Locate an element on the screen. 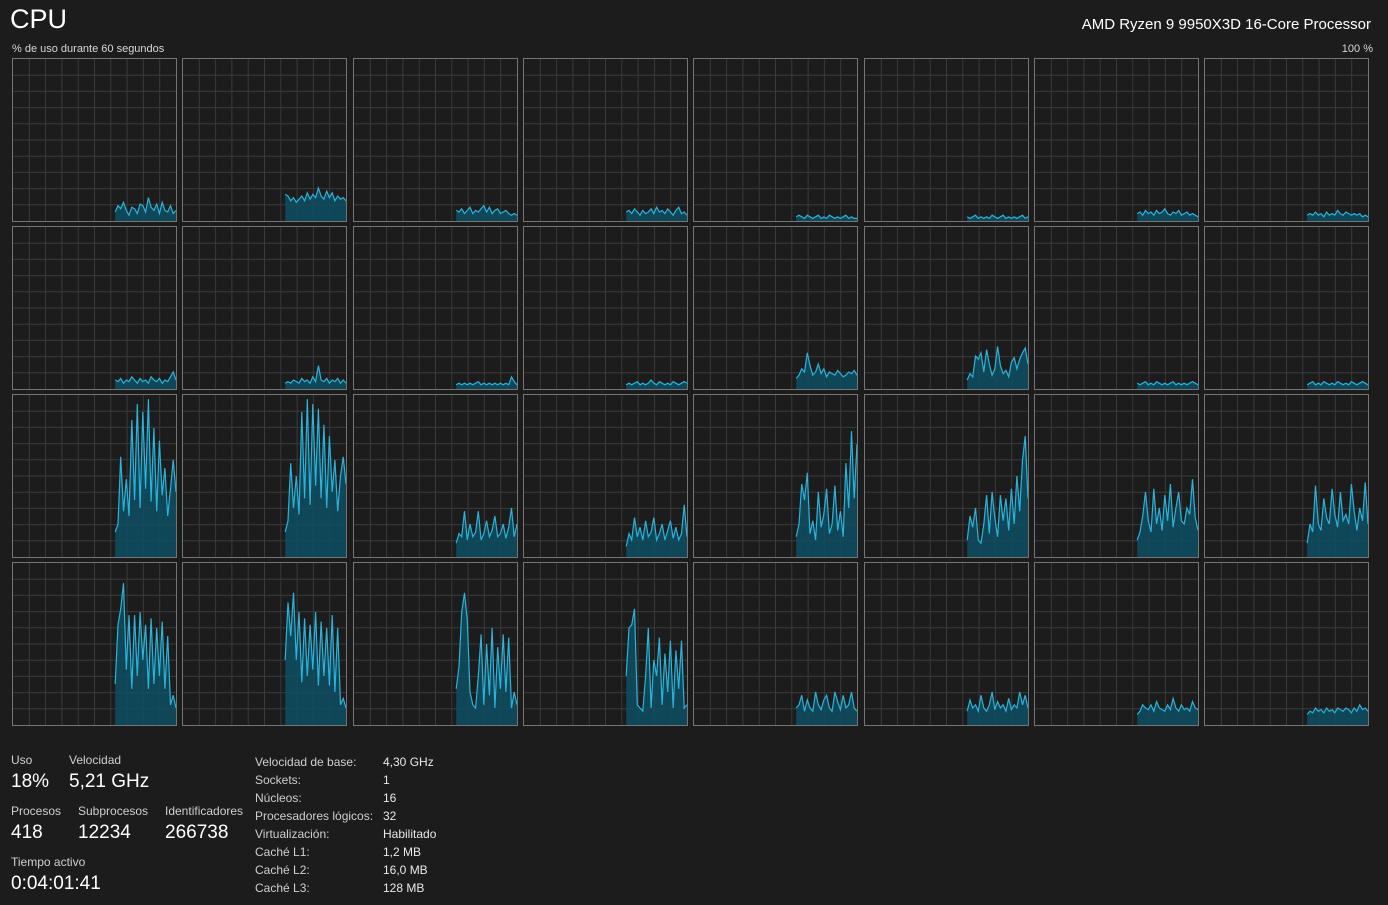 Image resolution: width=1388 pixels, height=905 pixels. spec-value: 4,30 GHz is located at coordinates (408, 762).